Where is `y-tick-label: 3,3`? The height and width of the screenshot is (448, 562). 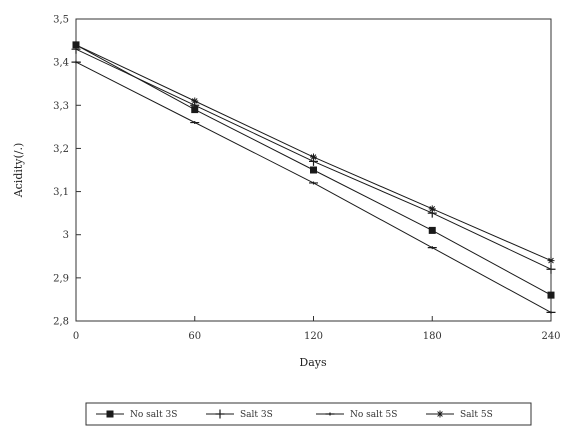
y-tick-label: 3,3 is located at coordinates (61, 106).